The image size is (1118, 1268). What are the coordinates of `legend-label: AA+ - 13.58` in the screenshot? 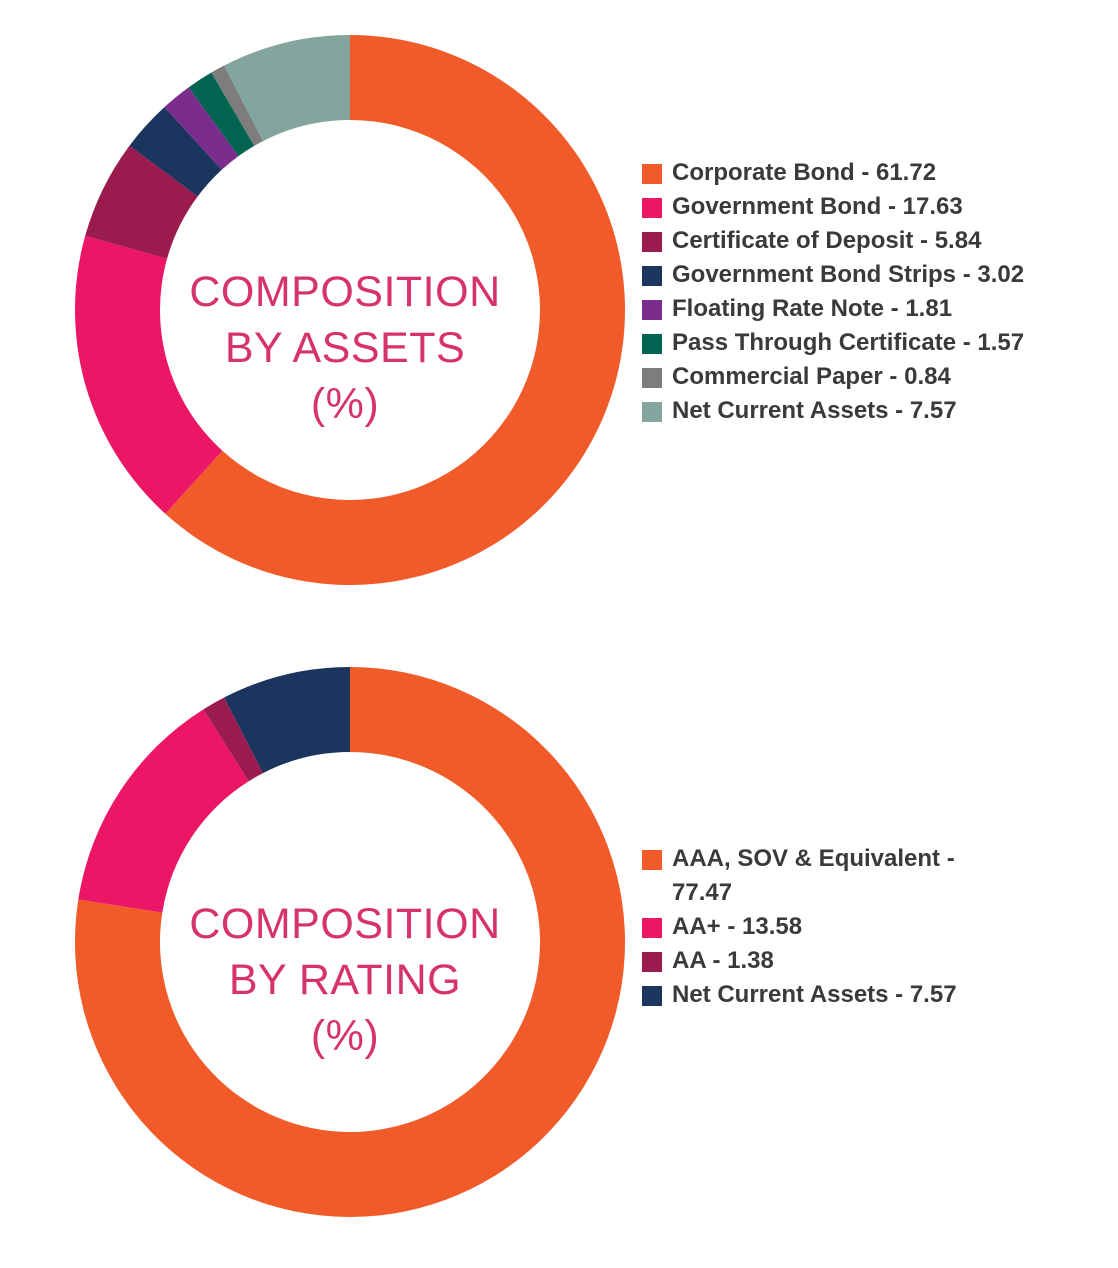 It's located at (737, 926).